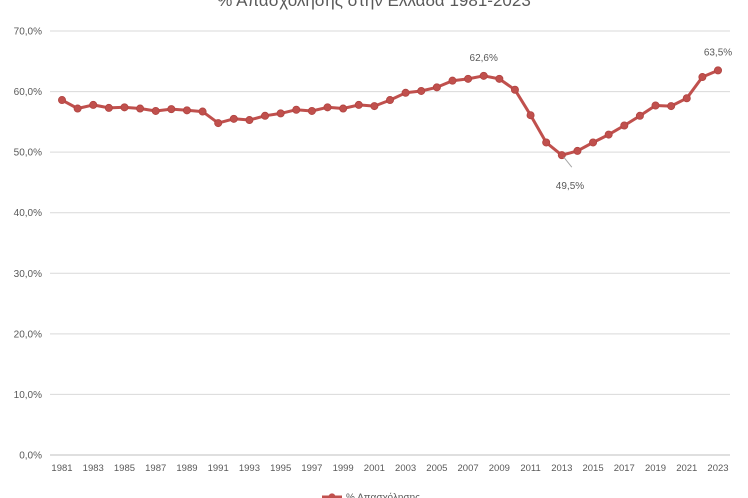  Describe the element at coordinates (218, 468) in the screenshot. I see `x-tick-label: 1991` at that location.